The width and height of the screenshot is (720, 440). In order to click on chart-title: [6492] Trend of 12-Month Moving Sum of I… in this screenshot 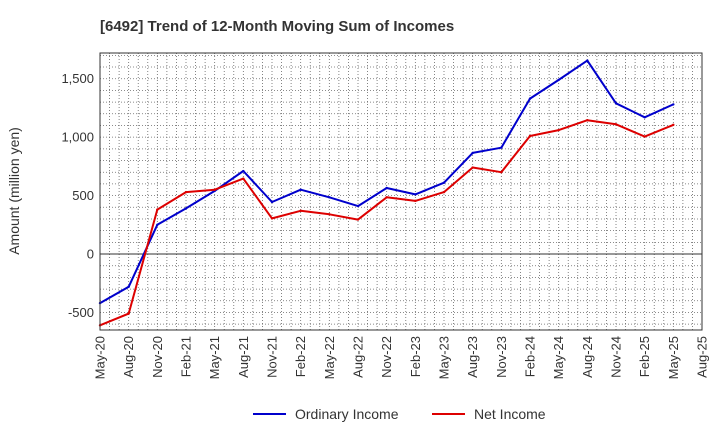, I will do `click(277, 26)`.